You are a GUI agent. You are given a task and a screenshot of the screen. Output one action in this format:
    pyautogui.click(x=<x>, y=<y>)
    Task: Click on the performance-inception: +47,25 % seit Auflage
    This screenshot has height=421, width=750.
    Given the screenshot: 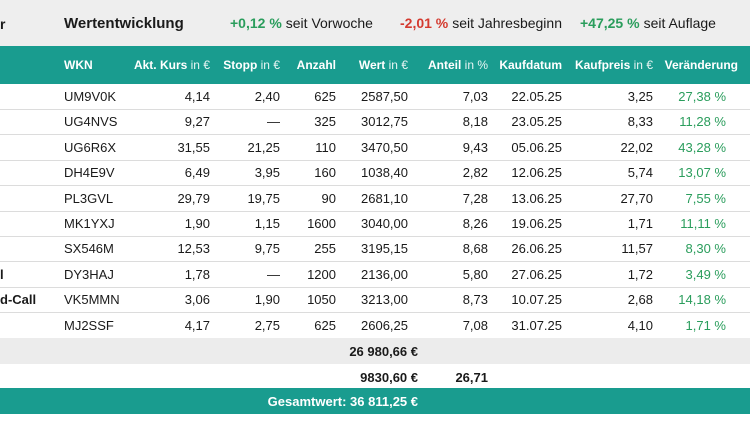 What is the action you would take?
    pyautogui.click(x=648, y=23)
    